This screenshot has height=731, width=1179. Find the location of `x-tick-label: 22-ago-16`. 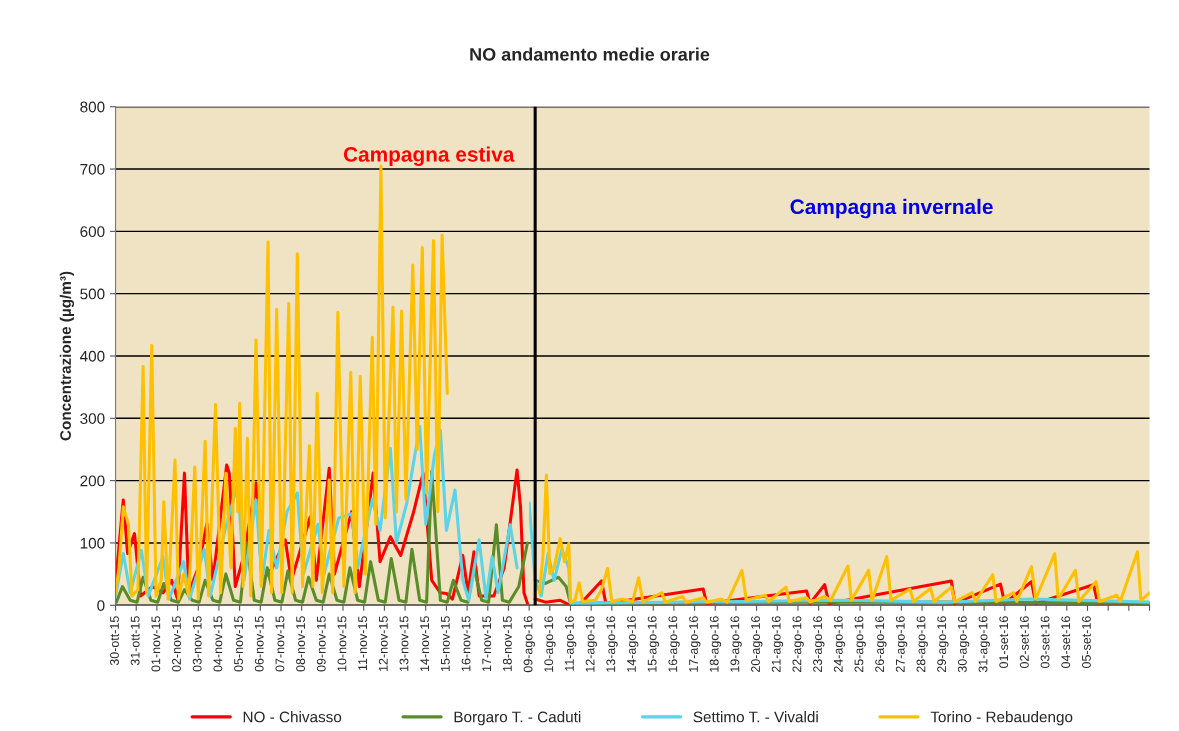

x-tick-label: 22-ago-16 is located at coordinates (798, 644).